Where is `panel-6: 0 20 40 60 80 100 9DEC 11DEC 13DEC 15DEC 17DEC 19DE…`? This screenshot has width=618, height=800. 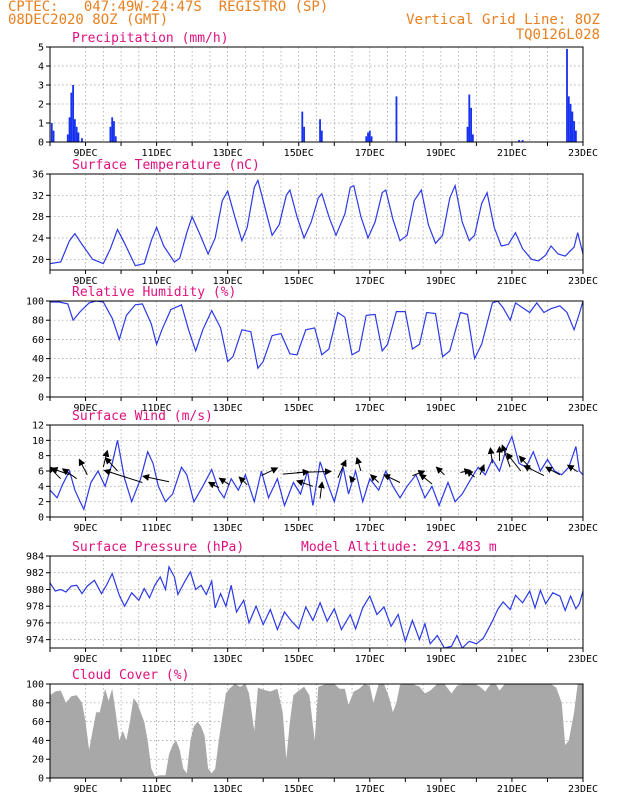
panel-6: 0 20 40 60 80 100 9DEC 11DEC 13DEC 15DEC 17DEC 19DE… is located at coordinates (312, 731).